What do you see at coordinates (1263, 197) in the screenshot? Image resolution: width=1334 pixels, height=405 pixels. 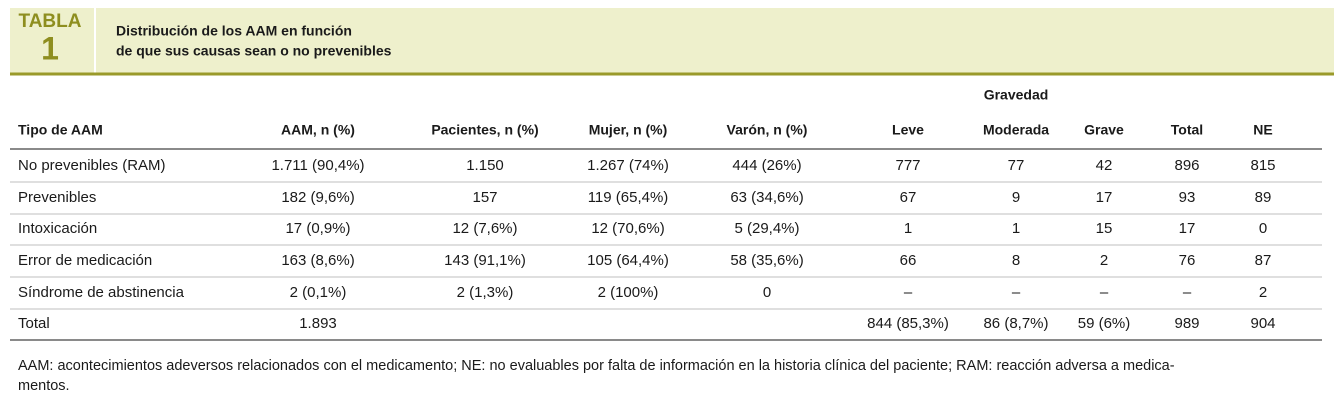 I see `cell: 89` at bounding box center [1263, 197].